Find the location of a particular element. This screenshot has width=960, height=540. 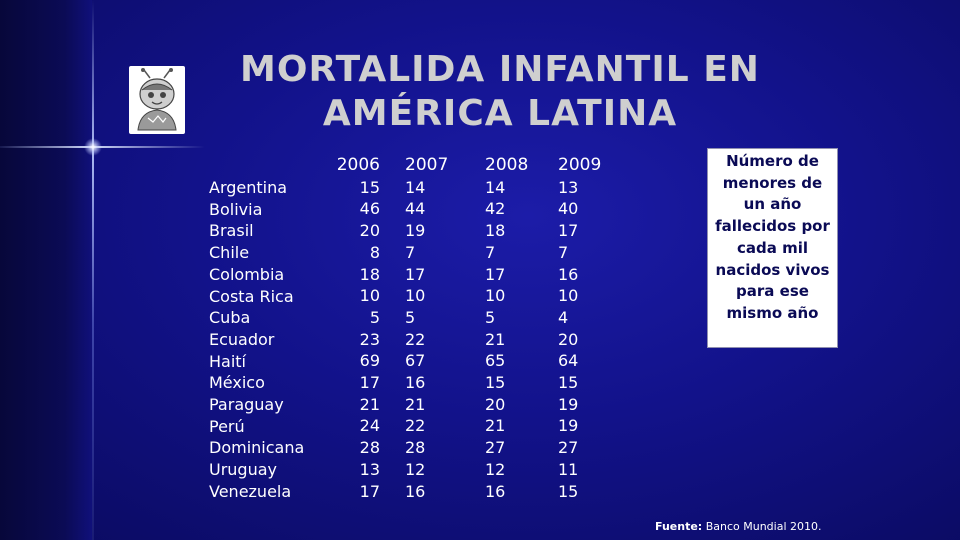

source-citation: Fuente: Banco Mundial 2010. is located at coordinates (738, 526).